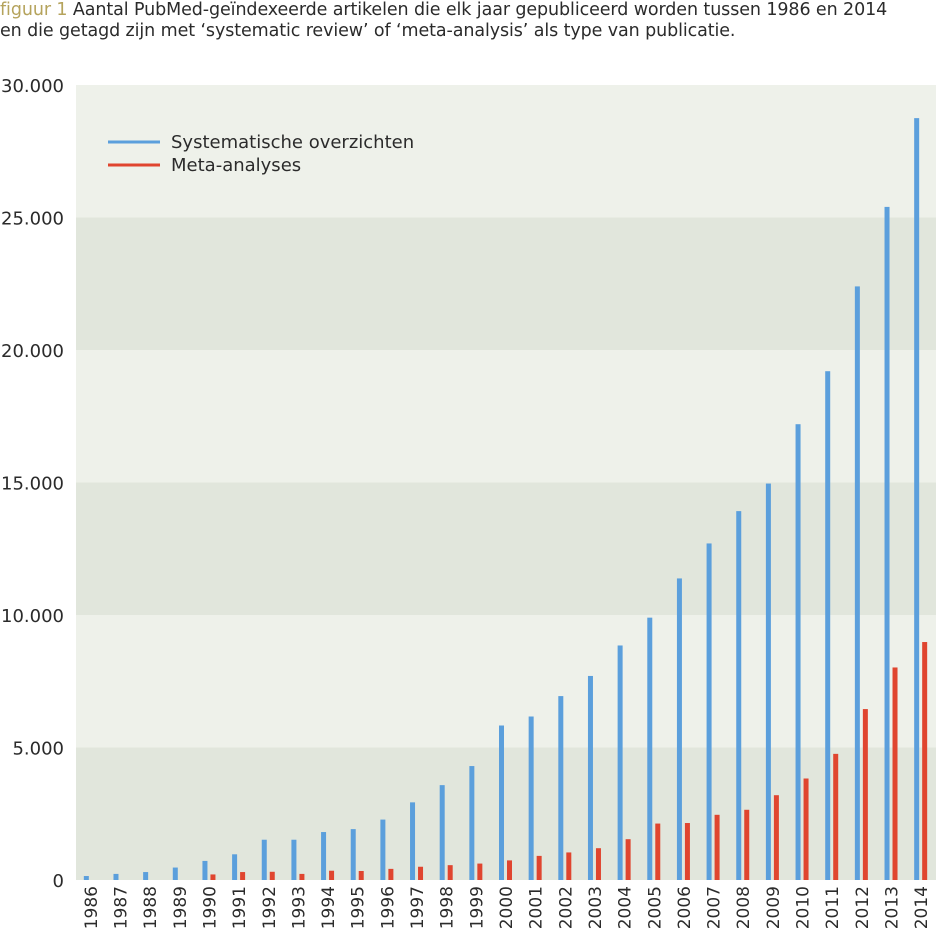 The height and width of the screenshot is (940, 936). Describe the element at coordinates (235, 867) in the screenshot. I see `bar-systematic-1991` at that location.